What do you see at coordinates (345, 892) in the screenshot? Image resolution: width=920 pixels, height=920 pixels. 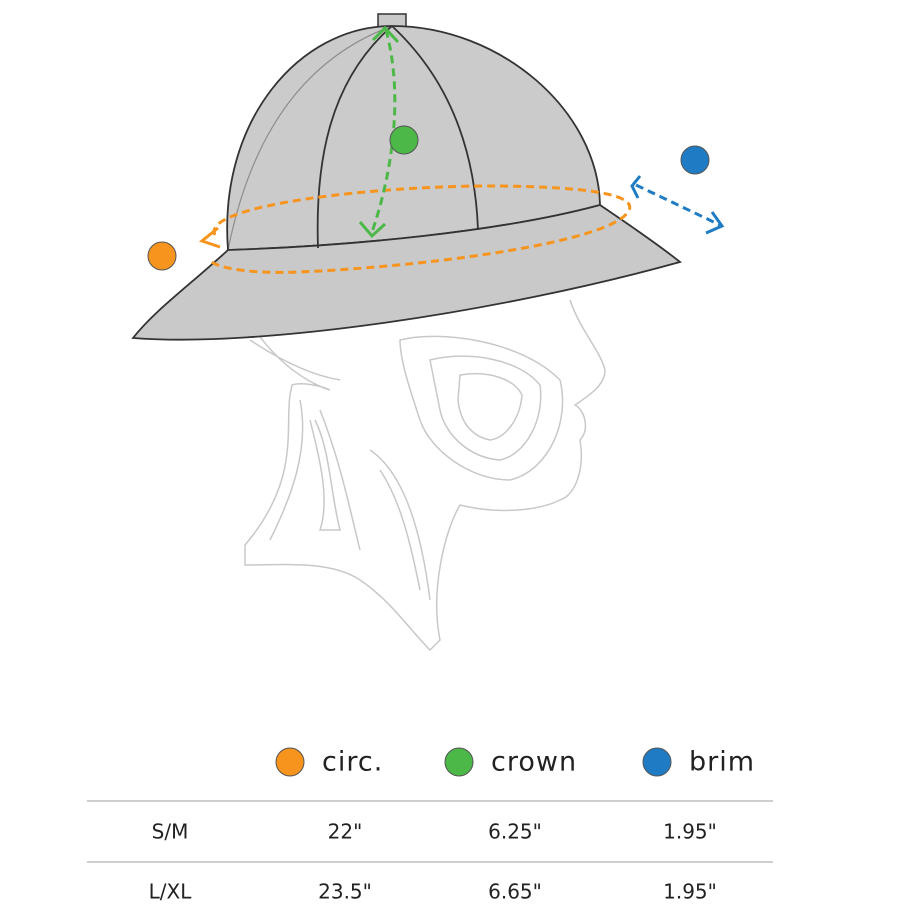 I see `table-cell: 23.5"` at bounding box center [345, 892].